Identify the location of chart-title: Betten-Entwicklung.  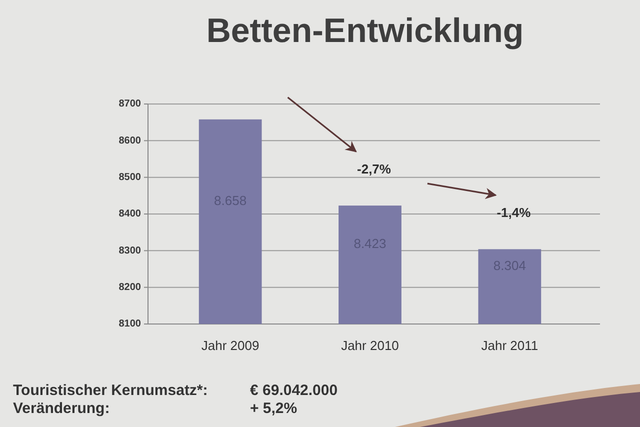
(365, 31).